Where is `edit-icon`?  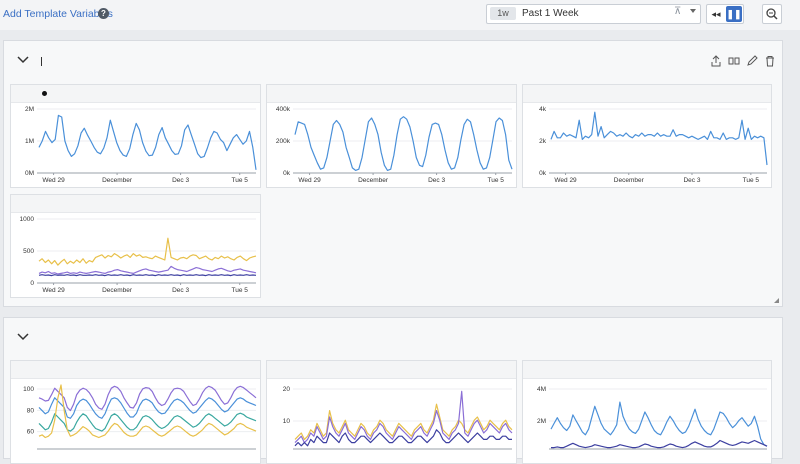 edit-icon is located at coordinates (752, 61).